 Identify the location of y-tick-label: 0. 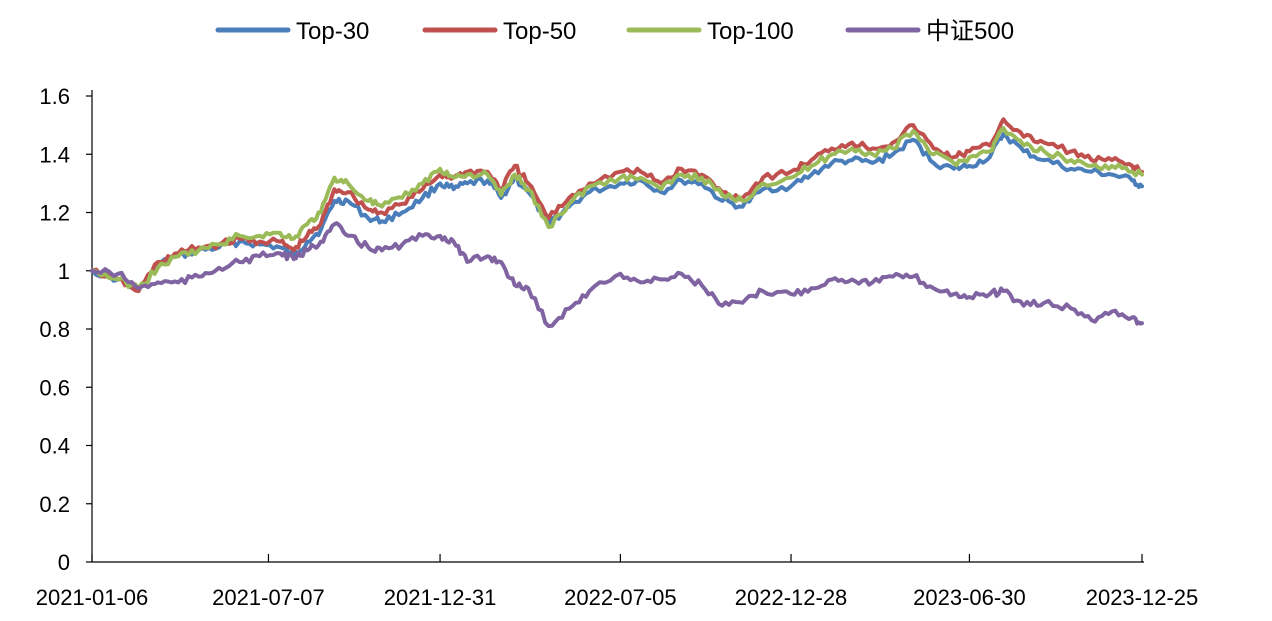
(64, 562).